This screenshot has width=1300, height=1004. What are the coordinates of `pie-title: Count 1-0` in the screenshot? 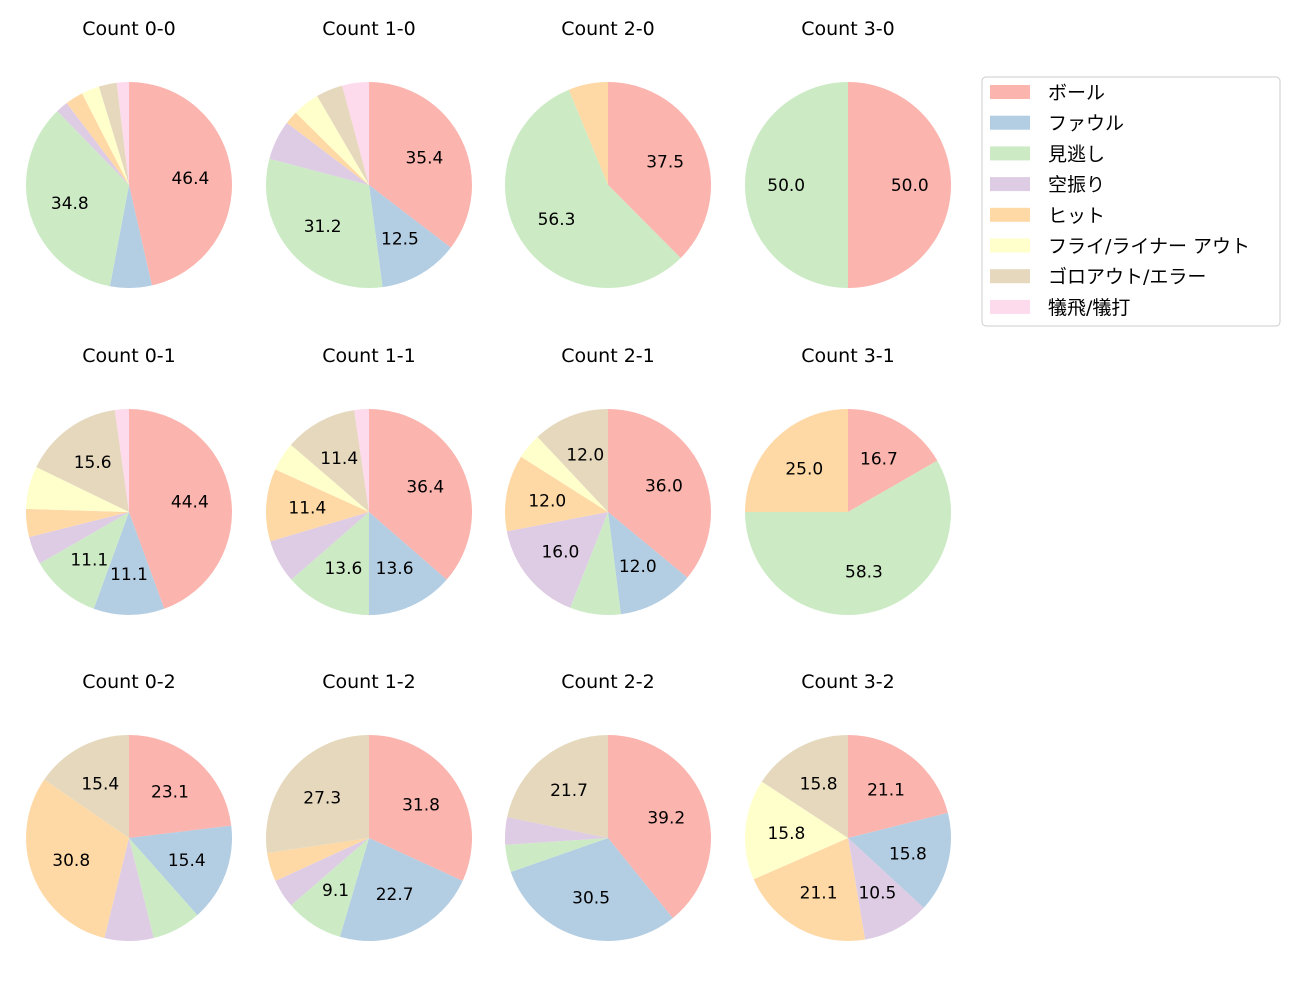 It's located at (369, 29).